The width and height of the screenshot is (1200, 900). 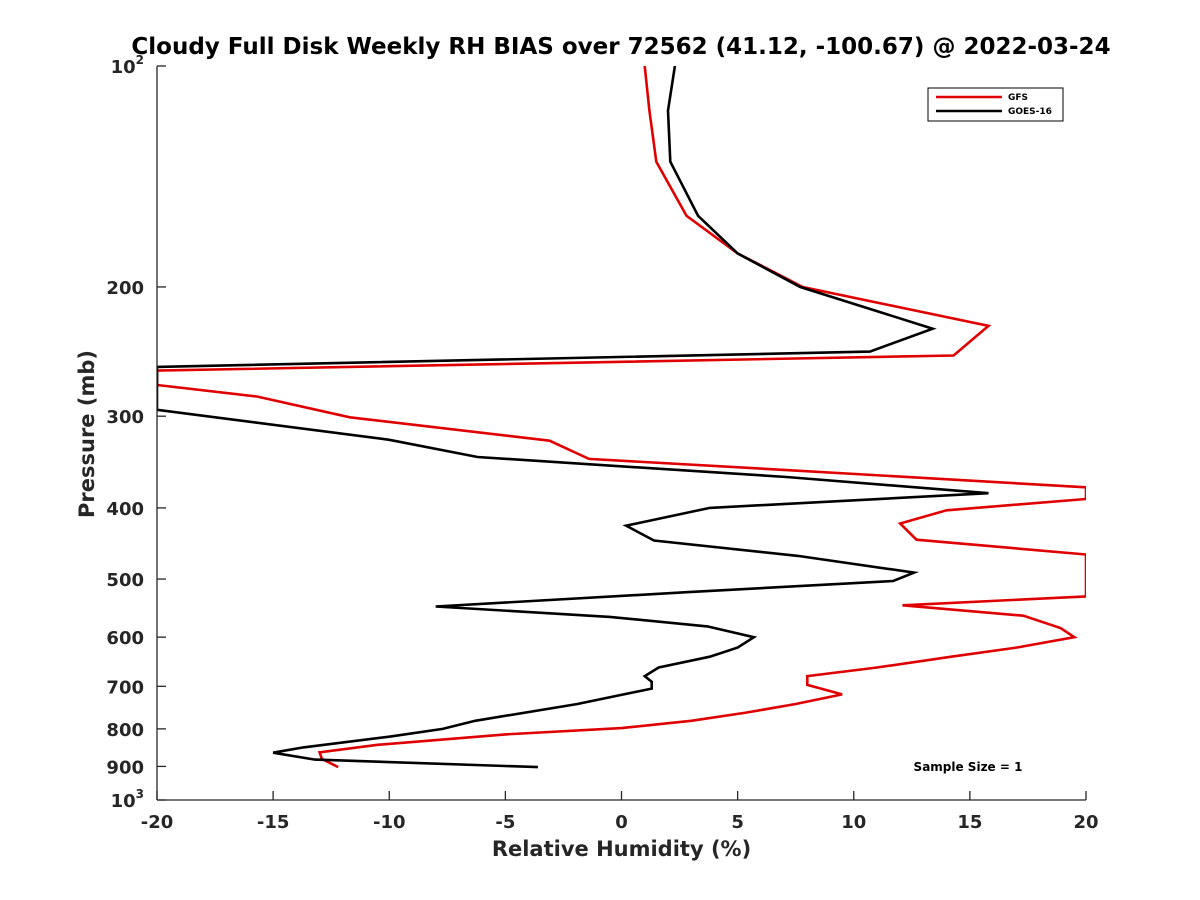 I want to click on x-tick-label: -15, so click(x=273, y=822).